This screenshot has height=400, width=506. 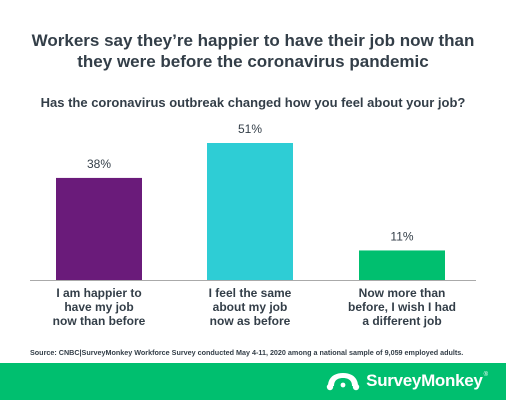 What do you see at coordinates (402, 293) in the screenshot?
I see `category-label-3-line-1: Now more than` at bounding box center [402, 293].